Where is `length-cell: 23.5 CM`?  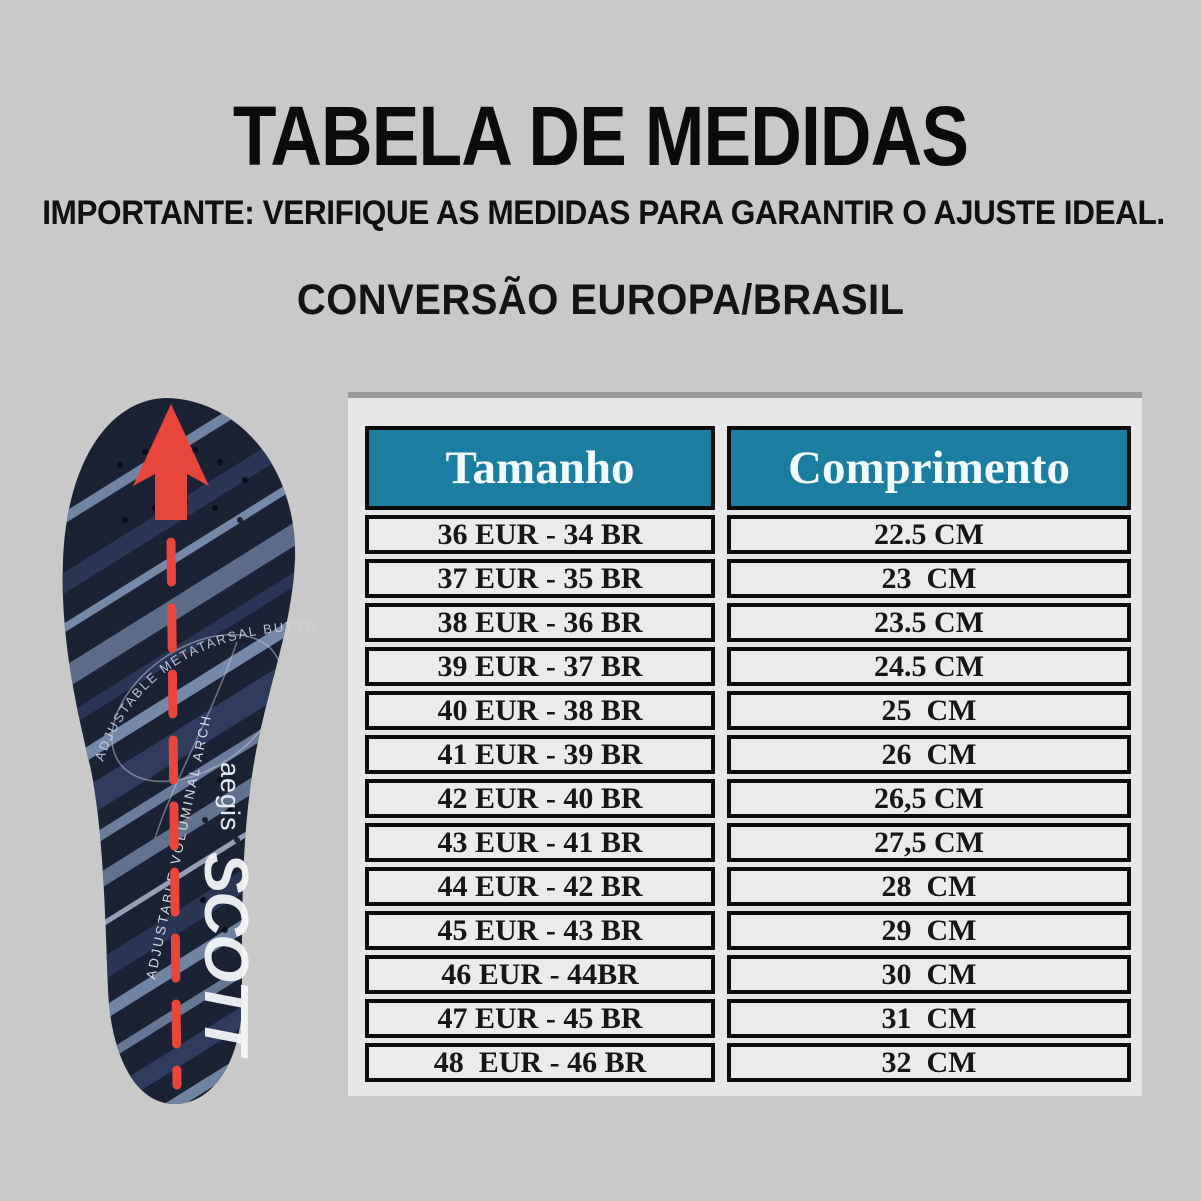
length-cell: 23.5 CM is located at coordinates (929, 622).